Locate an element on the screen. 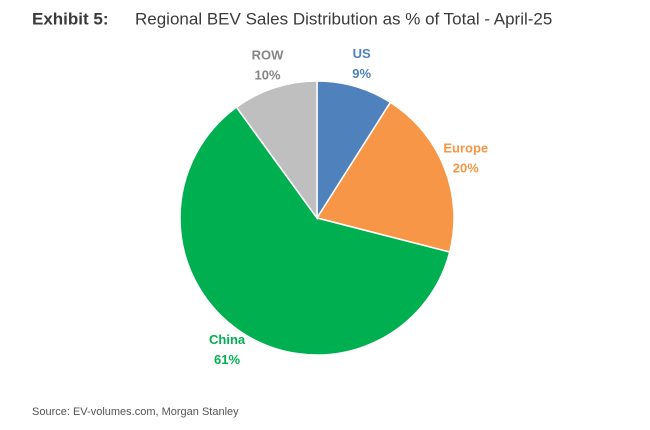 This screenshot has width=650, height=430. slice-label: ROW is located at coordinates (268, 54).